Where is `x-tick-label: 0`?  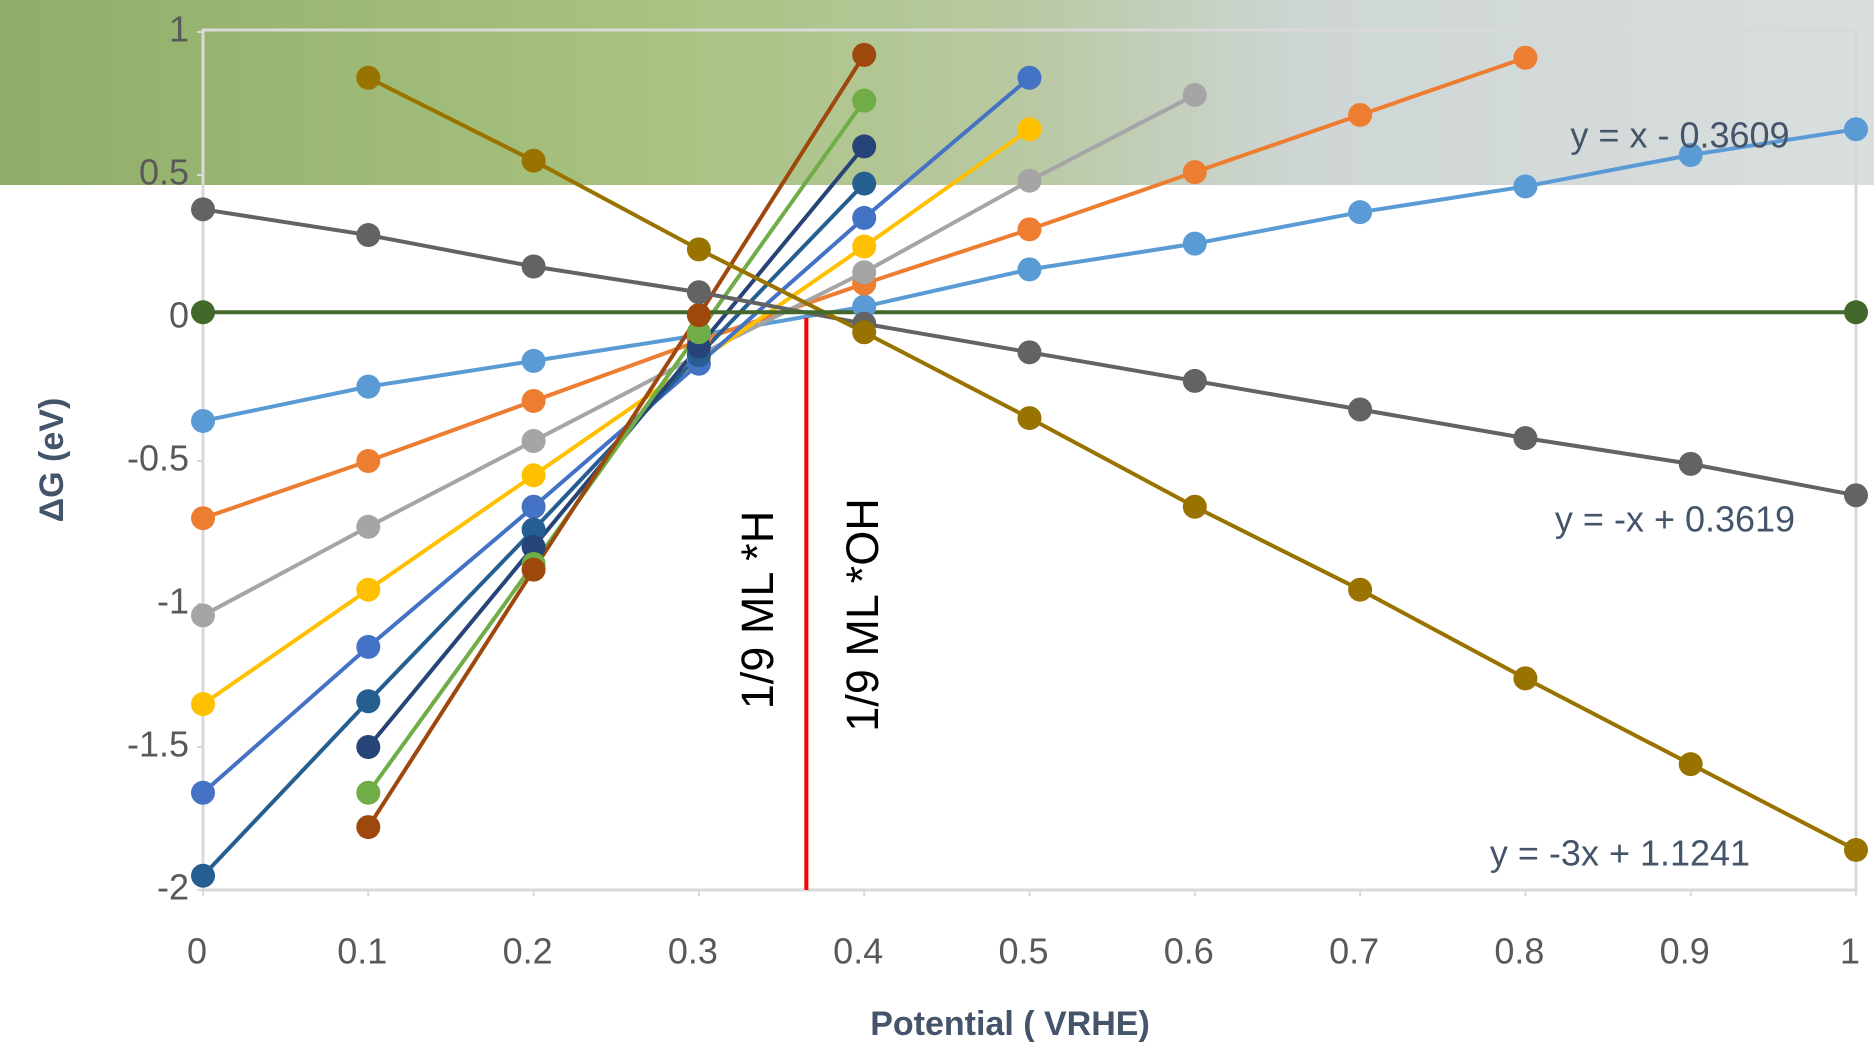 x-tick-label: 0 is located at coordinates (197, 951).